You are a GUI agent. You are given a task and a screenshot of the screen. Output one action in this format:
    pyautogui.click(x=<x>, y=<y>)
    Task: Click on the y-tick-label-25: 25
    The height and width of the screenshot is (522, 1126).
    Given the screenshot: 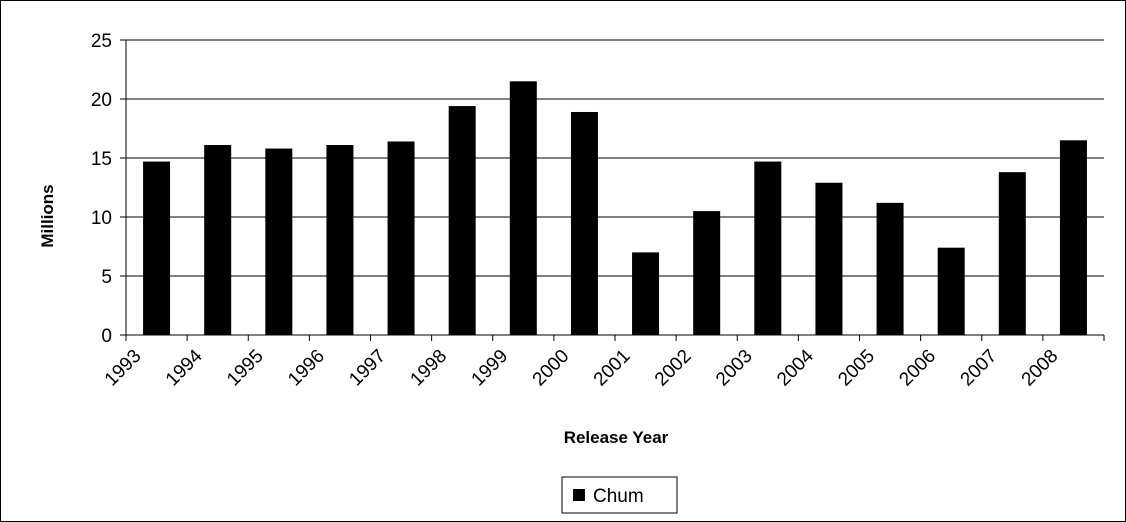 What is the action you would take?
    pyautogui.click(x=101, y=41)
    